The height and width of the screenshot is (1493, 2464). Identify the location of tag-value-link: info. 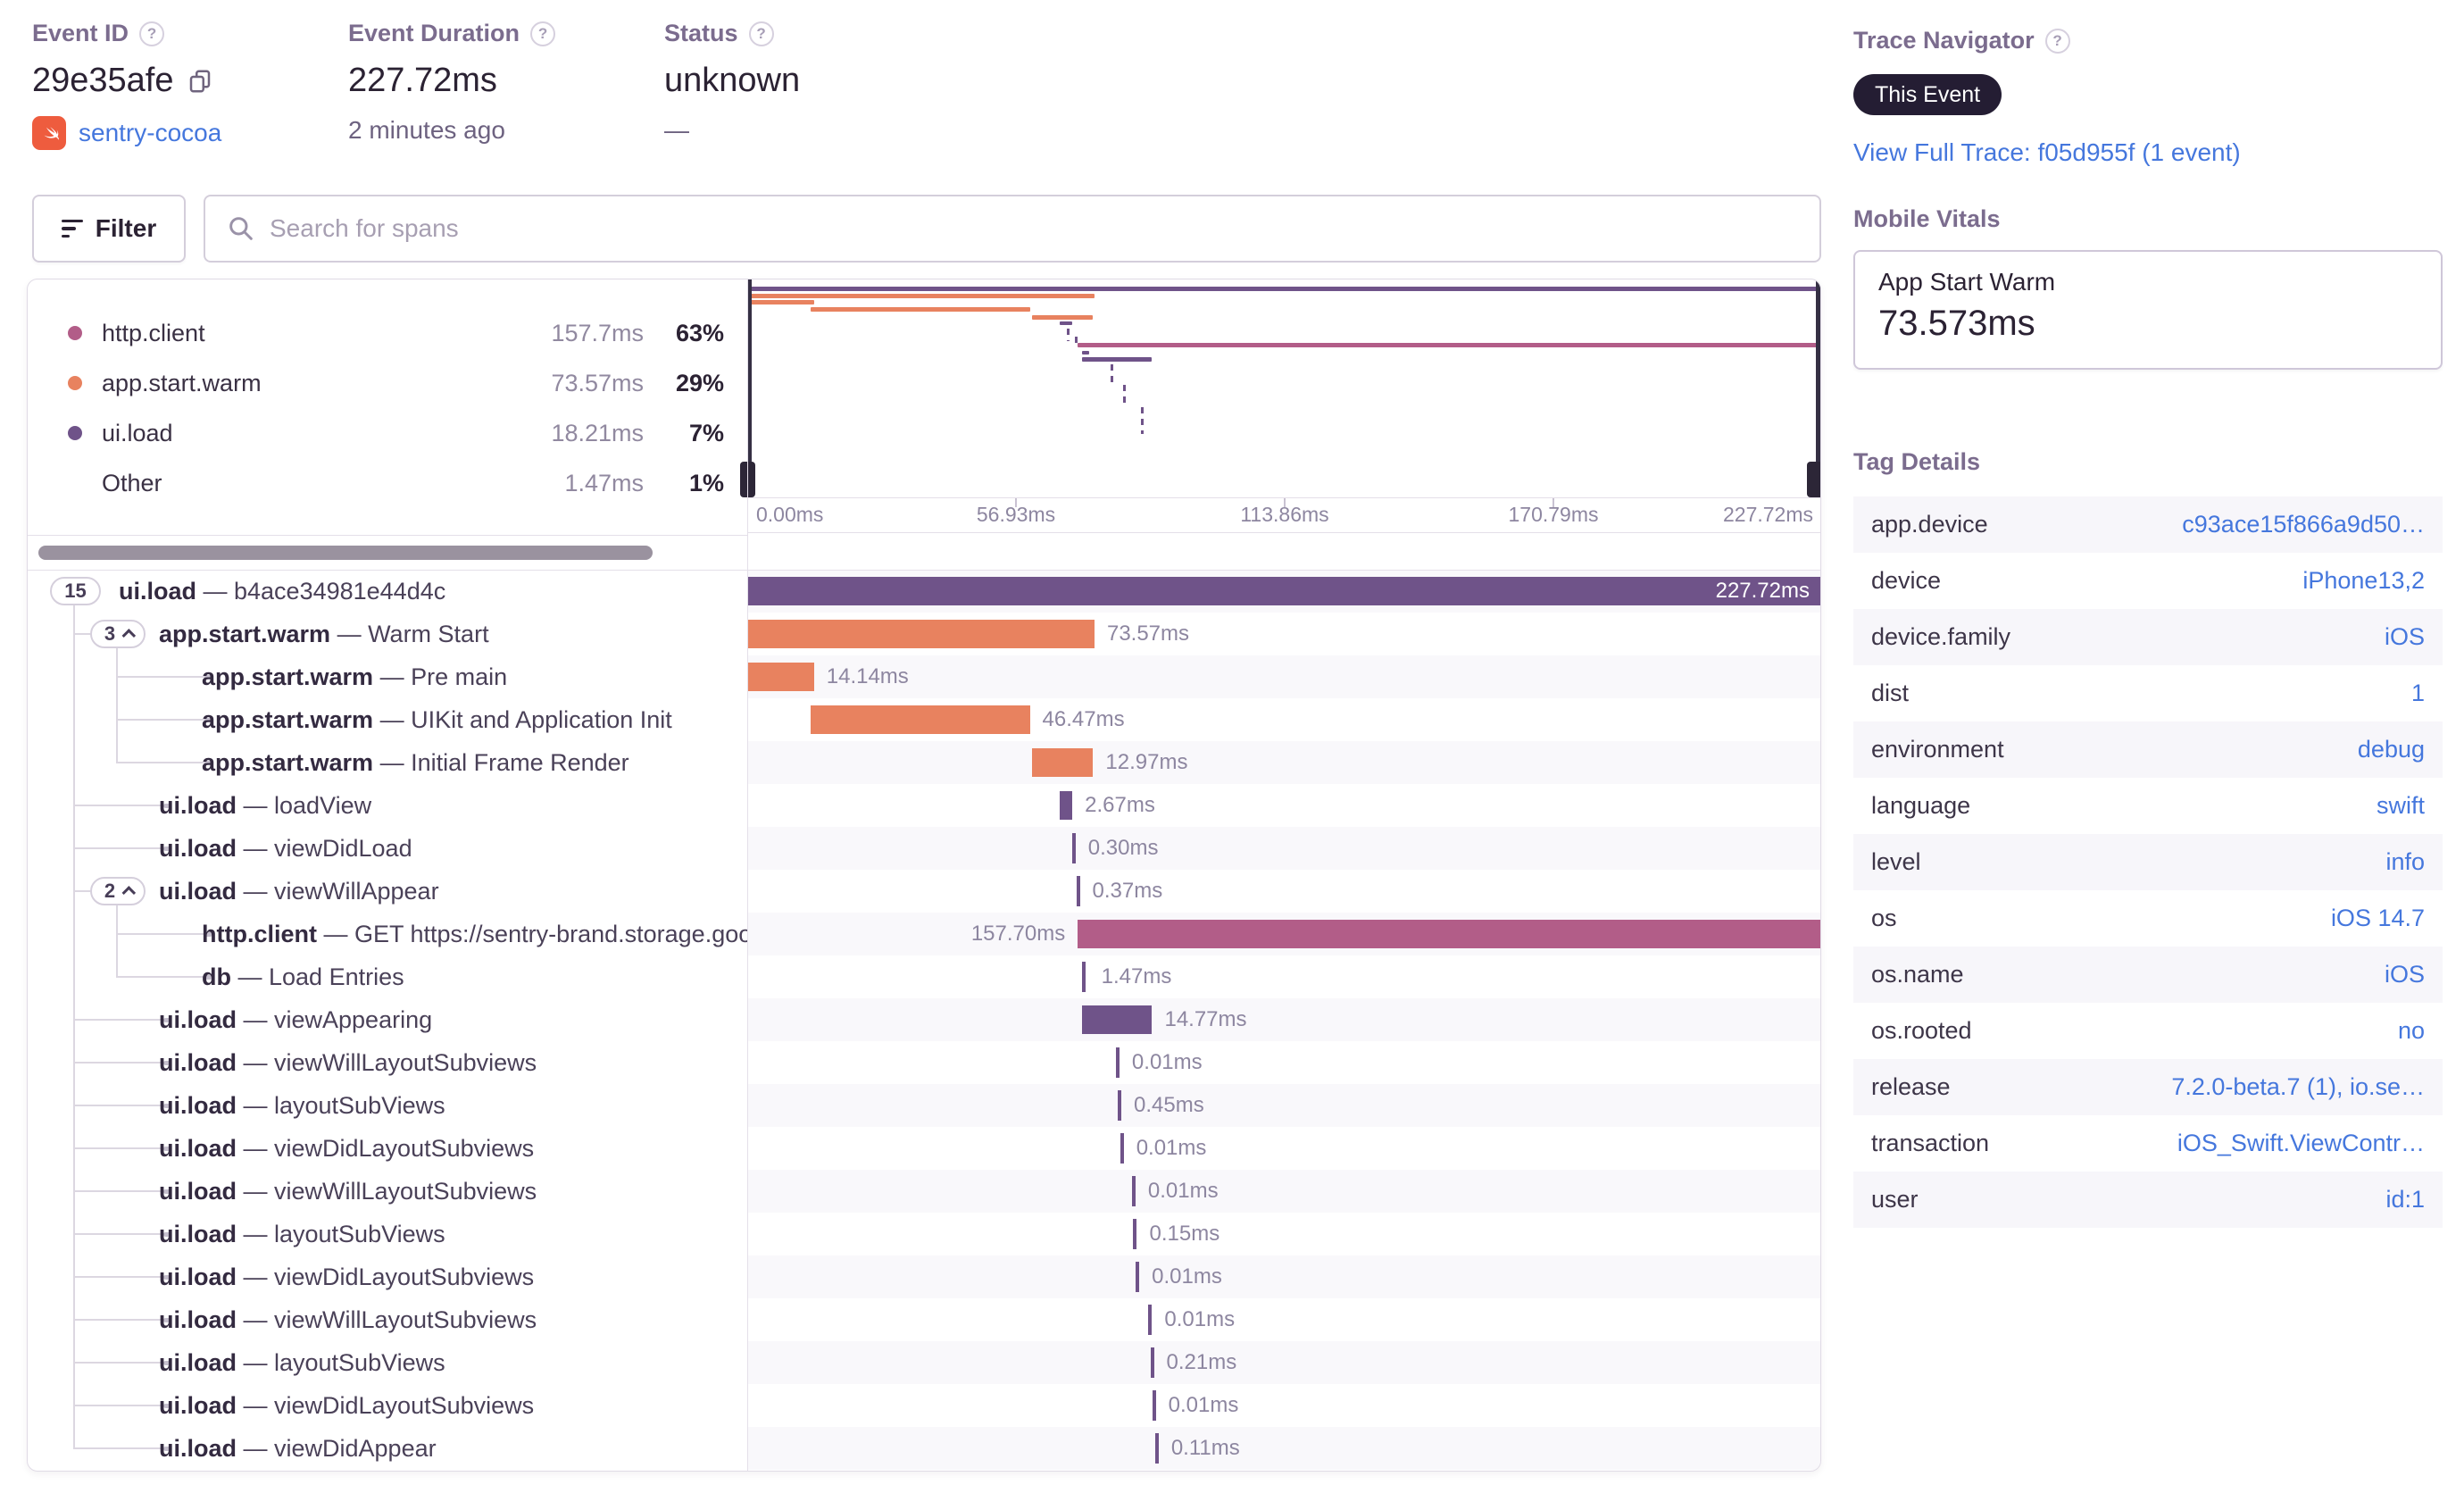
(2405, 861).